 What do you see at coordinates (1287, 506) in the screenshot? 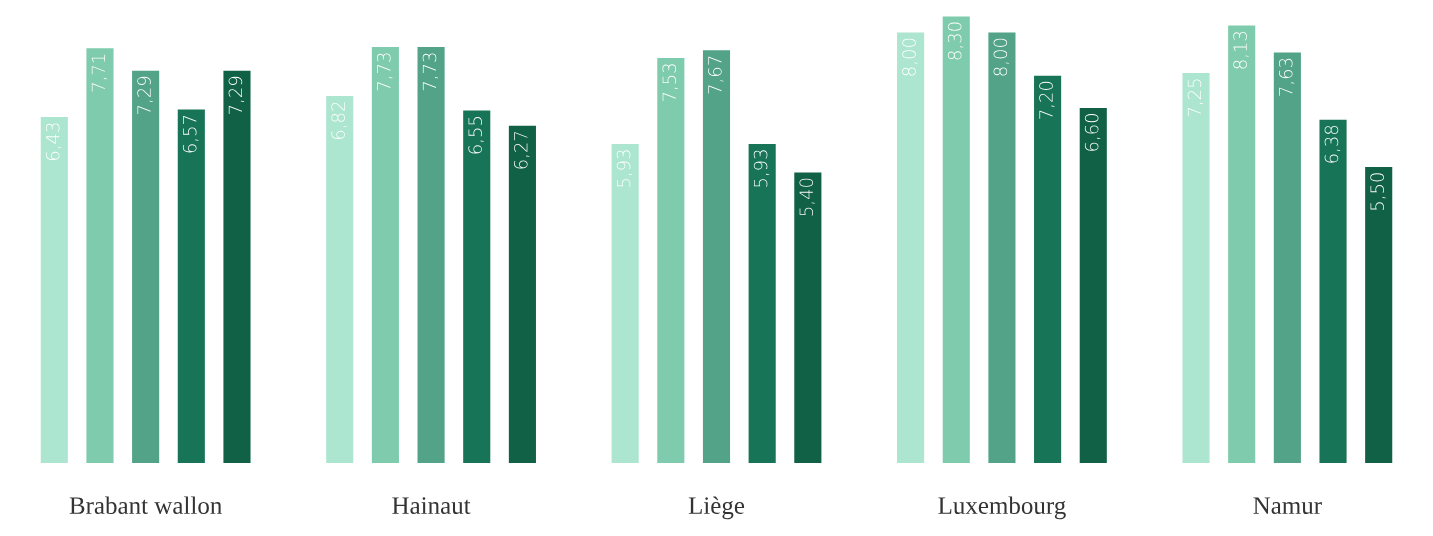
I see `x-tick-label: Namur` at bounding box center [1287, 506].